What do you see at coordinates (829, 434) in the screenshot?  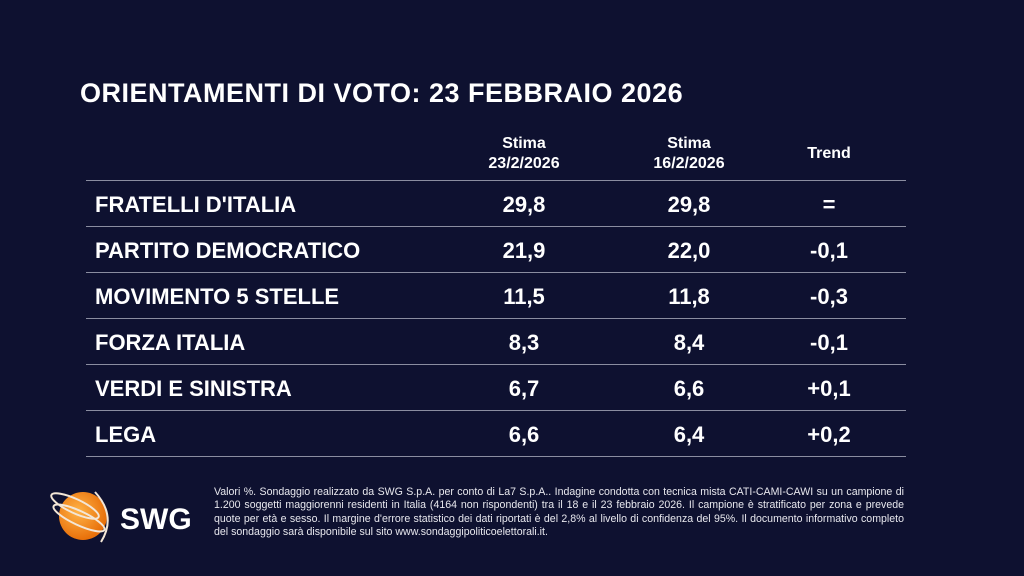 I see `trend-value: +0,2` at bounding box center [829, 434].